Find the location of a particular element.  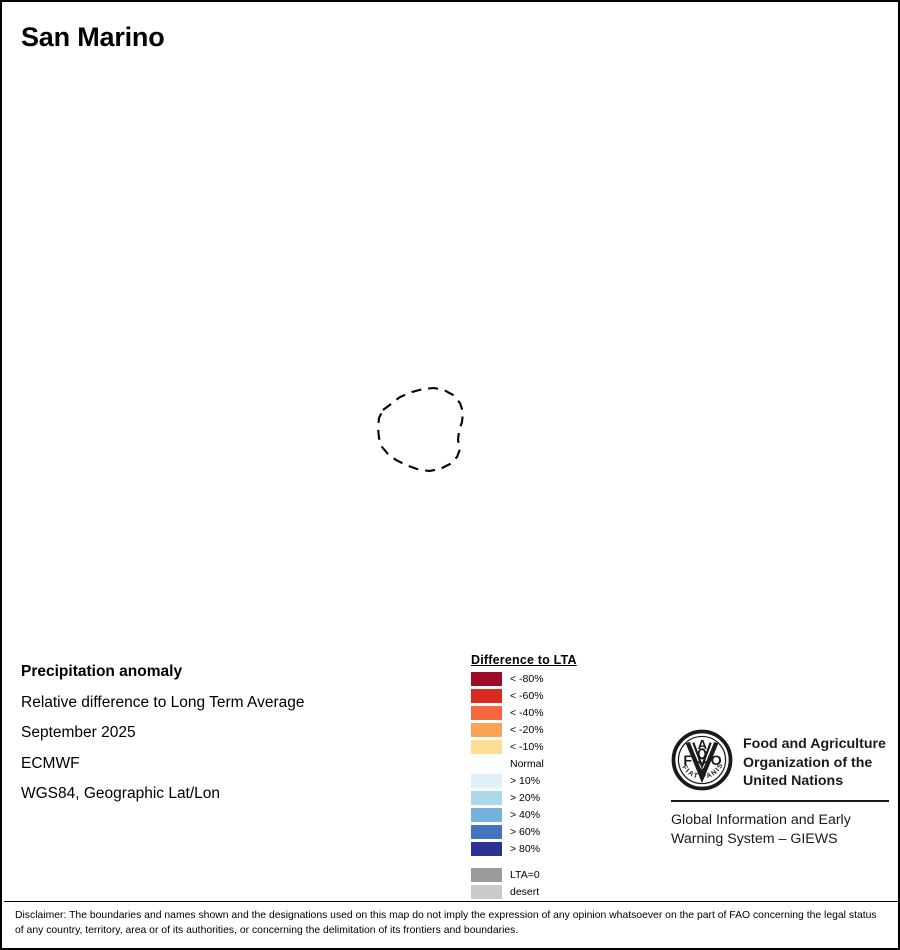

legend-item-7: > 20% is located at coordinates (551, 798).